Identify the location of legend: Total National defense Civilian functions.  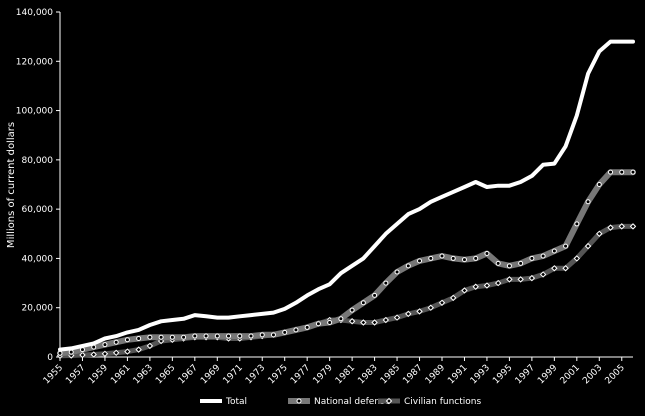
(340, 402).